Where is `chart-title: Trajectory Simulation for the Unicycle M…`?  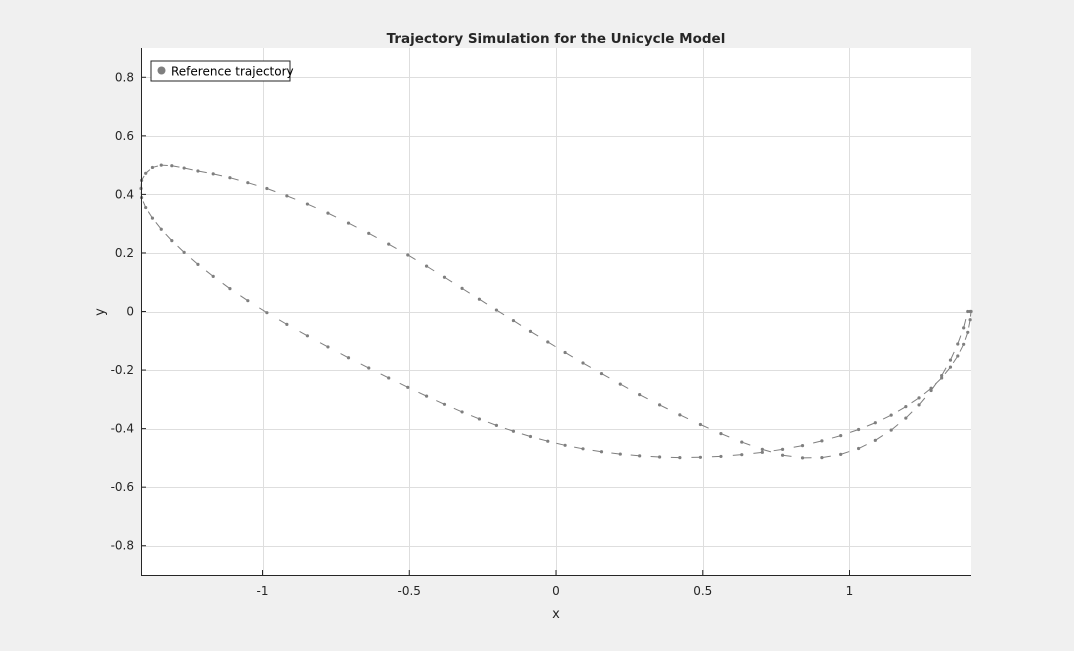
chart-title: Trajectory Simulation for the Unicycle M… is located at coordinates (556, 39).